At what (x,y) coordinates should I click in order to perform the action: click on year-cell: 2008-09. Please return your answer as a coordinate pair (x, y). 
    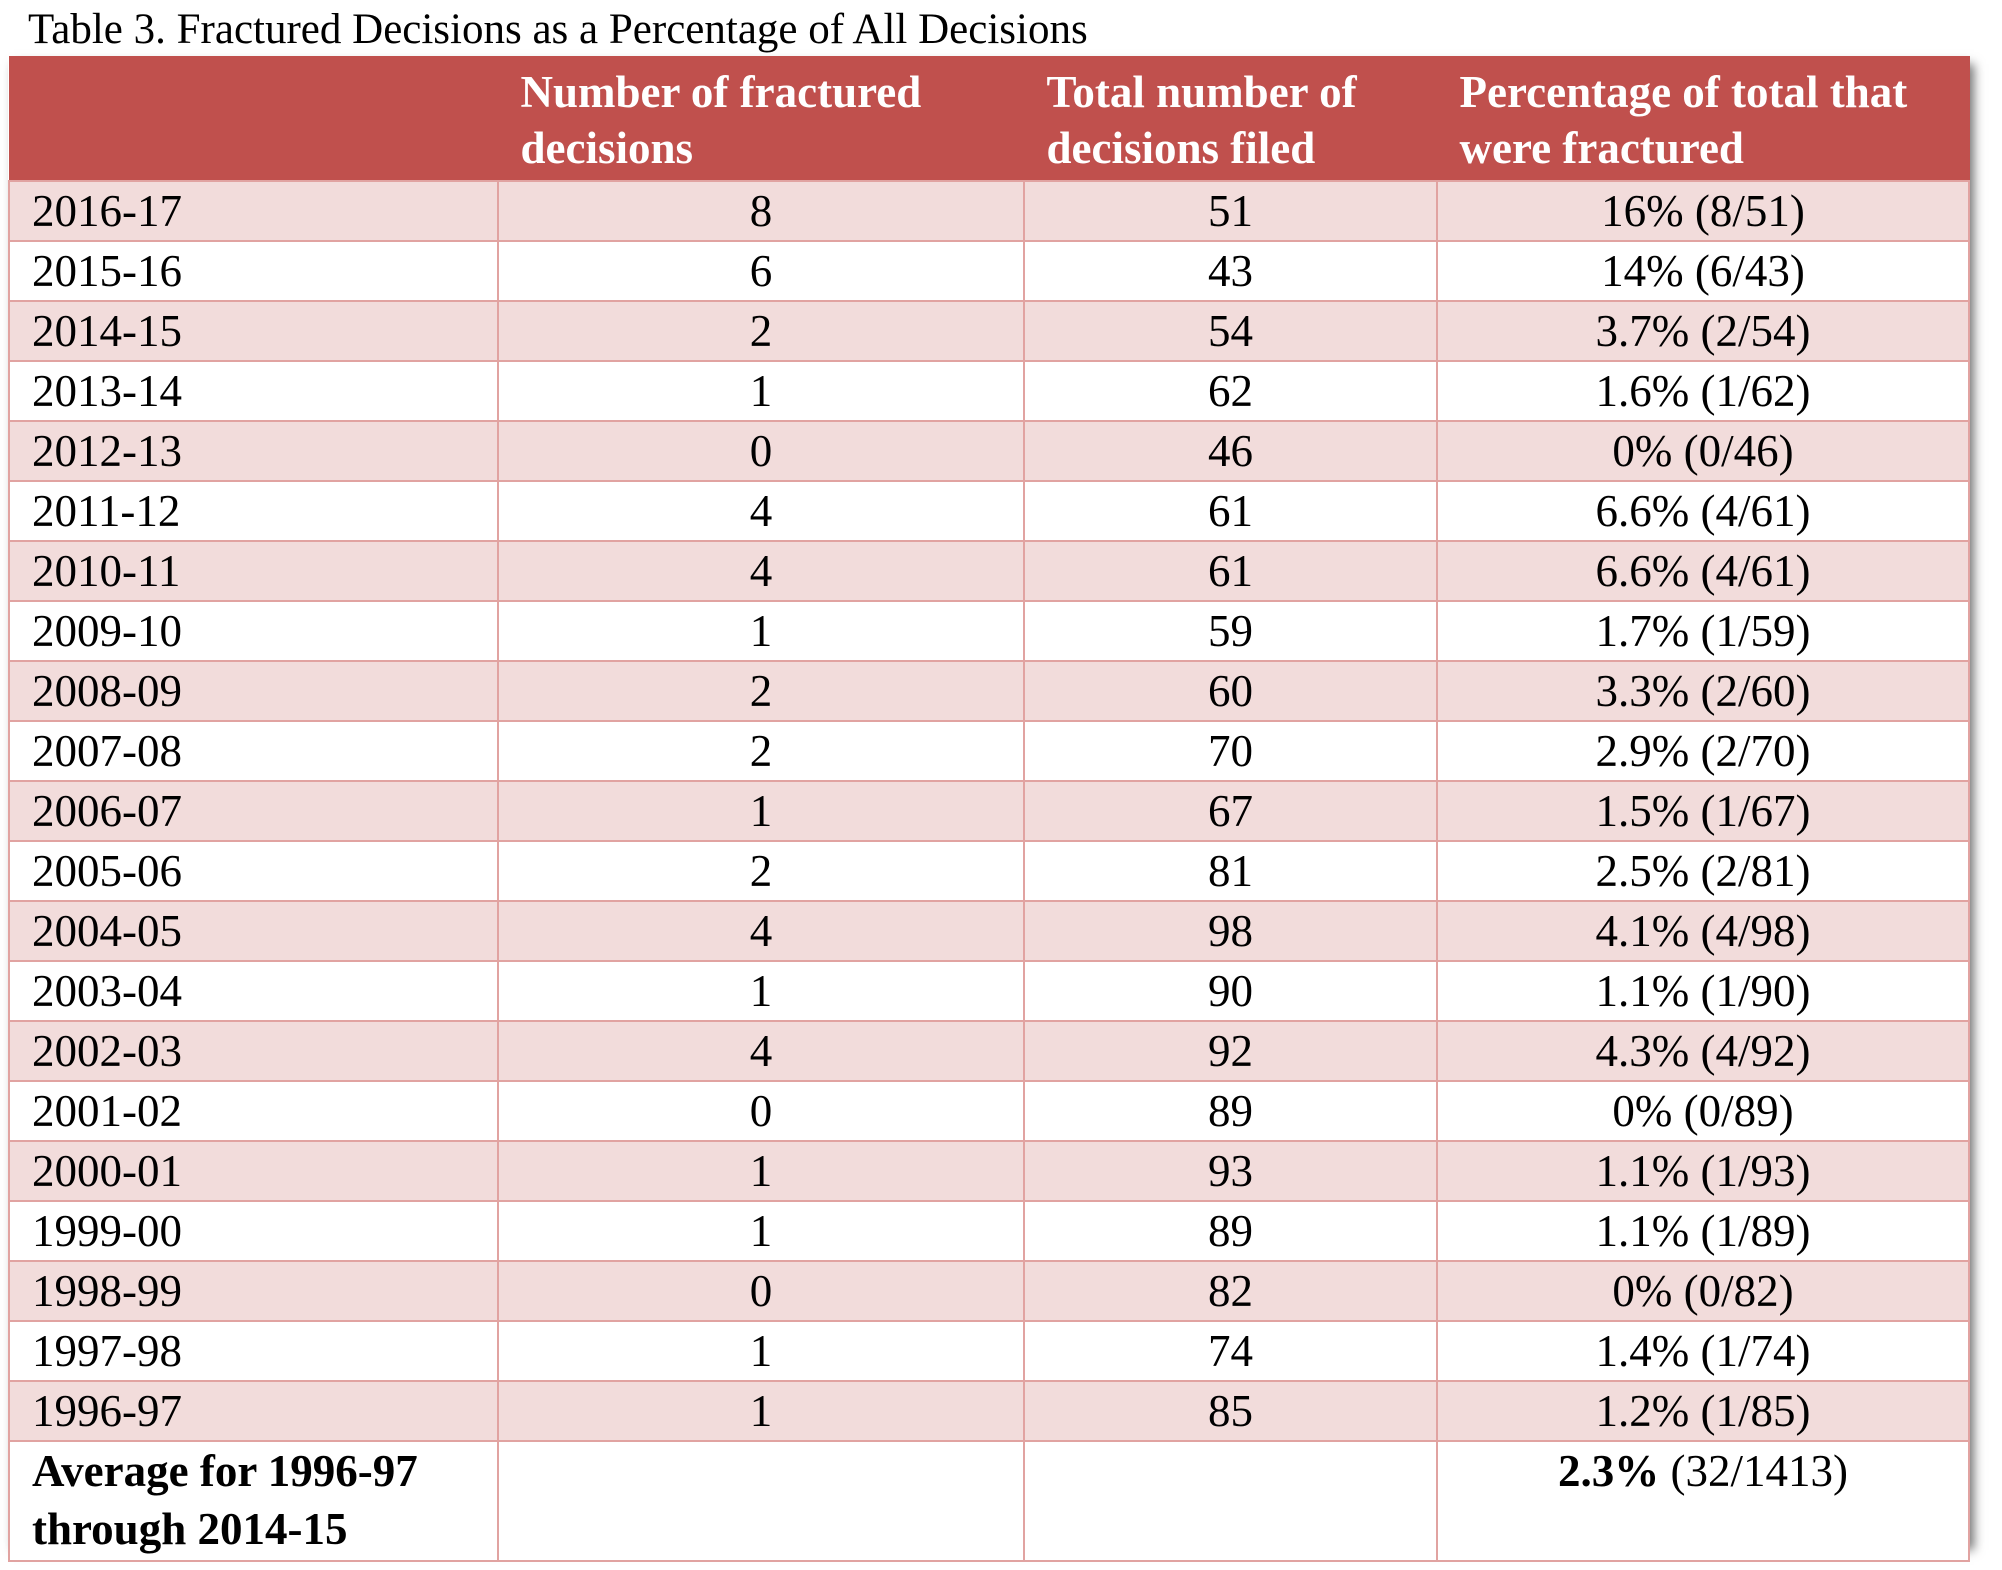
    Looking at the image, I should click on (253, 691).